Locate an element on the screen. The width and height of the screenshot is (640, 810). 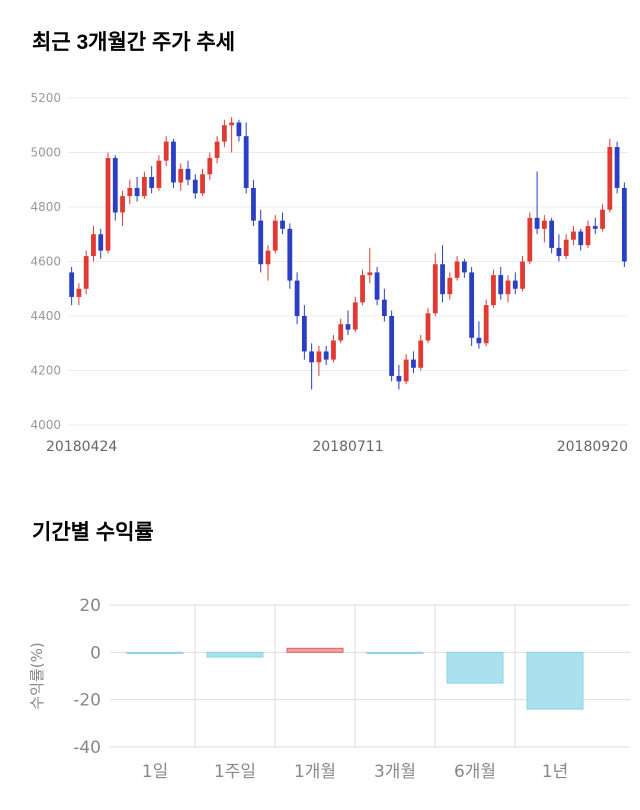
returns-y-tick-label: 20 is located at coordinates (90, 606).